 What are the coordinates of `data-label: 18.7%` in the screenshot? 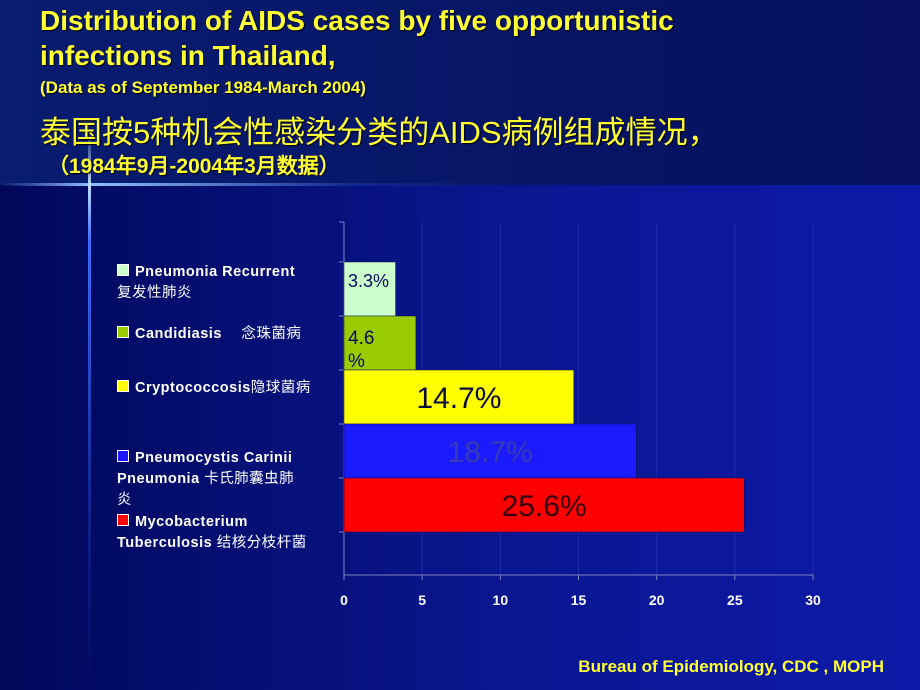 It's located at (490, 452).